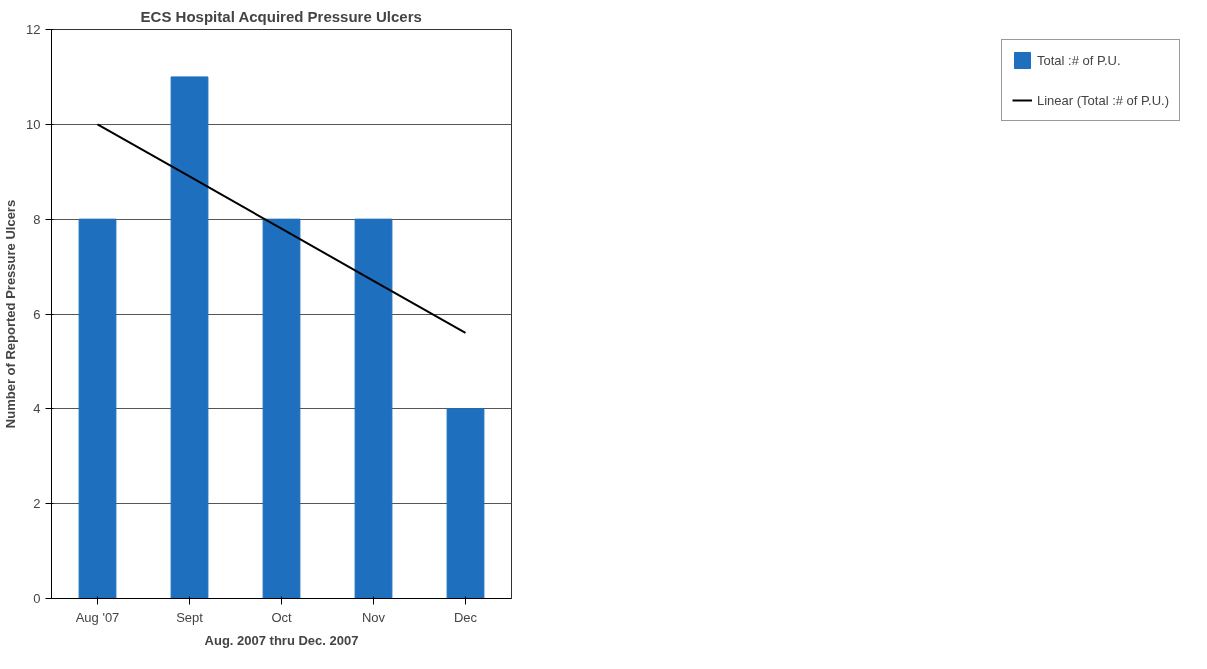 This screenshot has height=669, width=1207. Describe the element at coordinates (33, 29) in the screenshot. I see `y-tick-label: 12` at that location.